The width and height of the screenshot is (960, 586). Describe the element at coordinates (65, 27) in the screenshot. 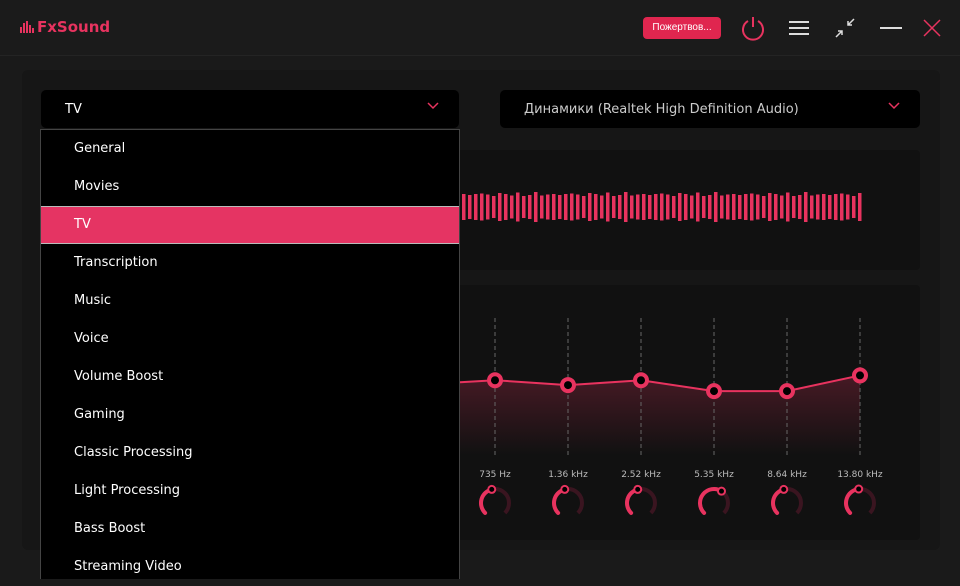

I see `app-logo: FxSound` at that location.